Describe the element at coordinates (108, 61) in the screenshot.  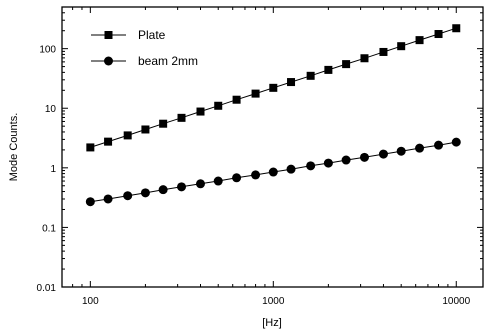
I see `legend-marker-beam` at that location.